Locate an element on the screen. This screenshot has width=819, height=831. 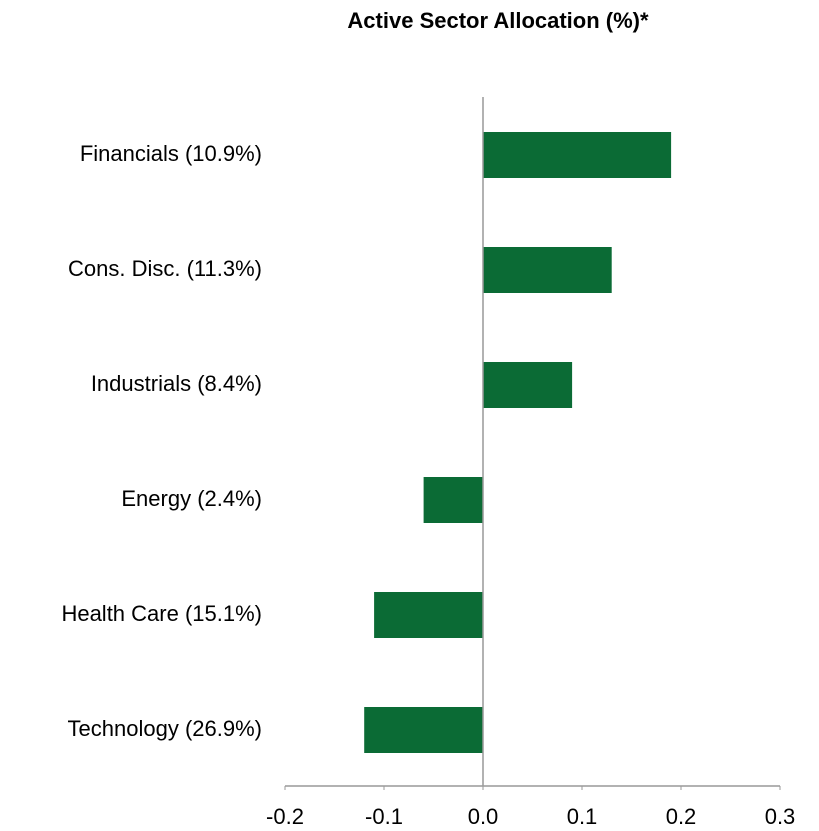
x-tick-label: 0.1 is located at coordinates (582, 816).